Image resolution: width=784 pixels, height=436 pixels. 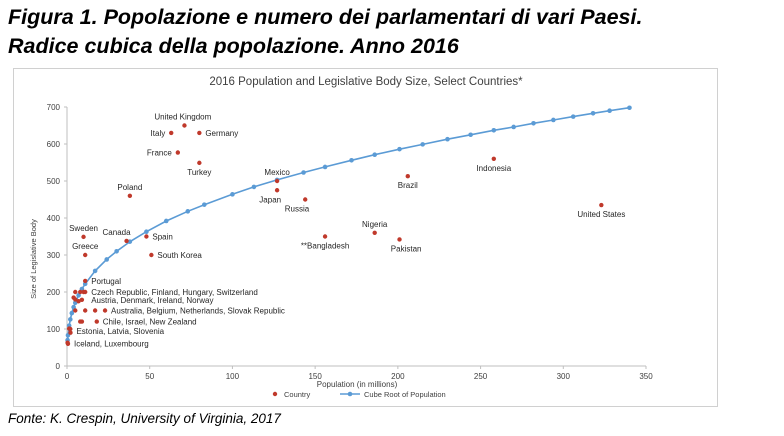 I want to click on y-tick-label: 500, so click(x=54, y=181).